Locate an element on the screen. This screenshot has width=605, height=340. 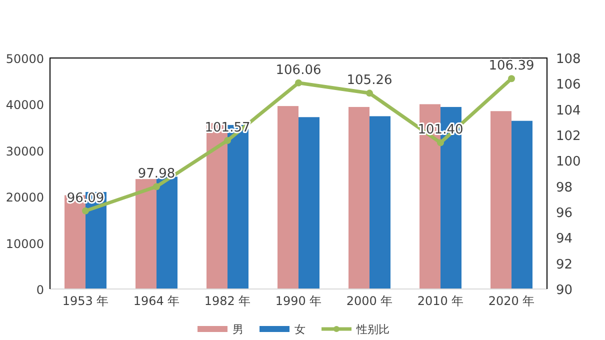
legend-label: 女 is located at coordinates (300, 329).